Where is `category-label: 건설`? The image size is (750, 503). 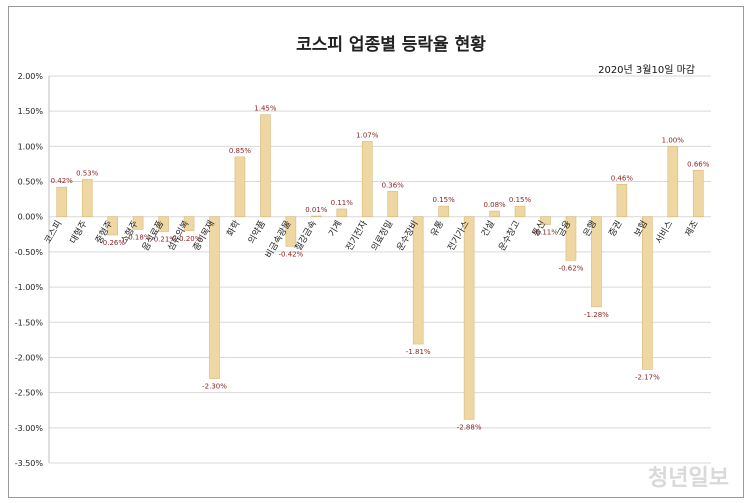
category-label: 건설 is located at coordinates (488, 229).